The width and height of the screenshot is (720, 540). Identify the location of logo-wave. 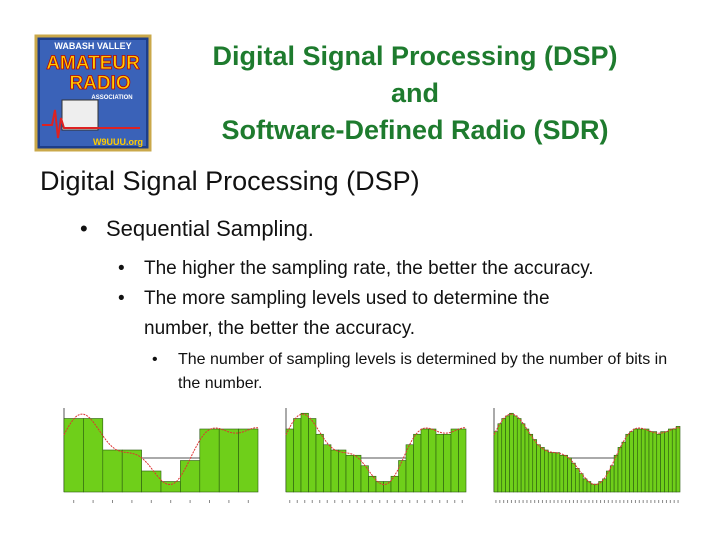
(91, 124).